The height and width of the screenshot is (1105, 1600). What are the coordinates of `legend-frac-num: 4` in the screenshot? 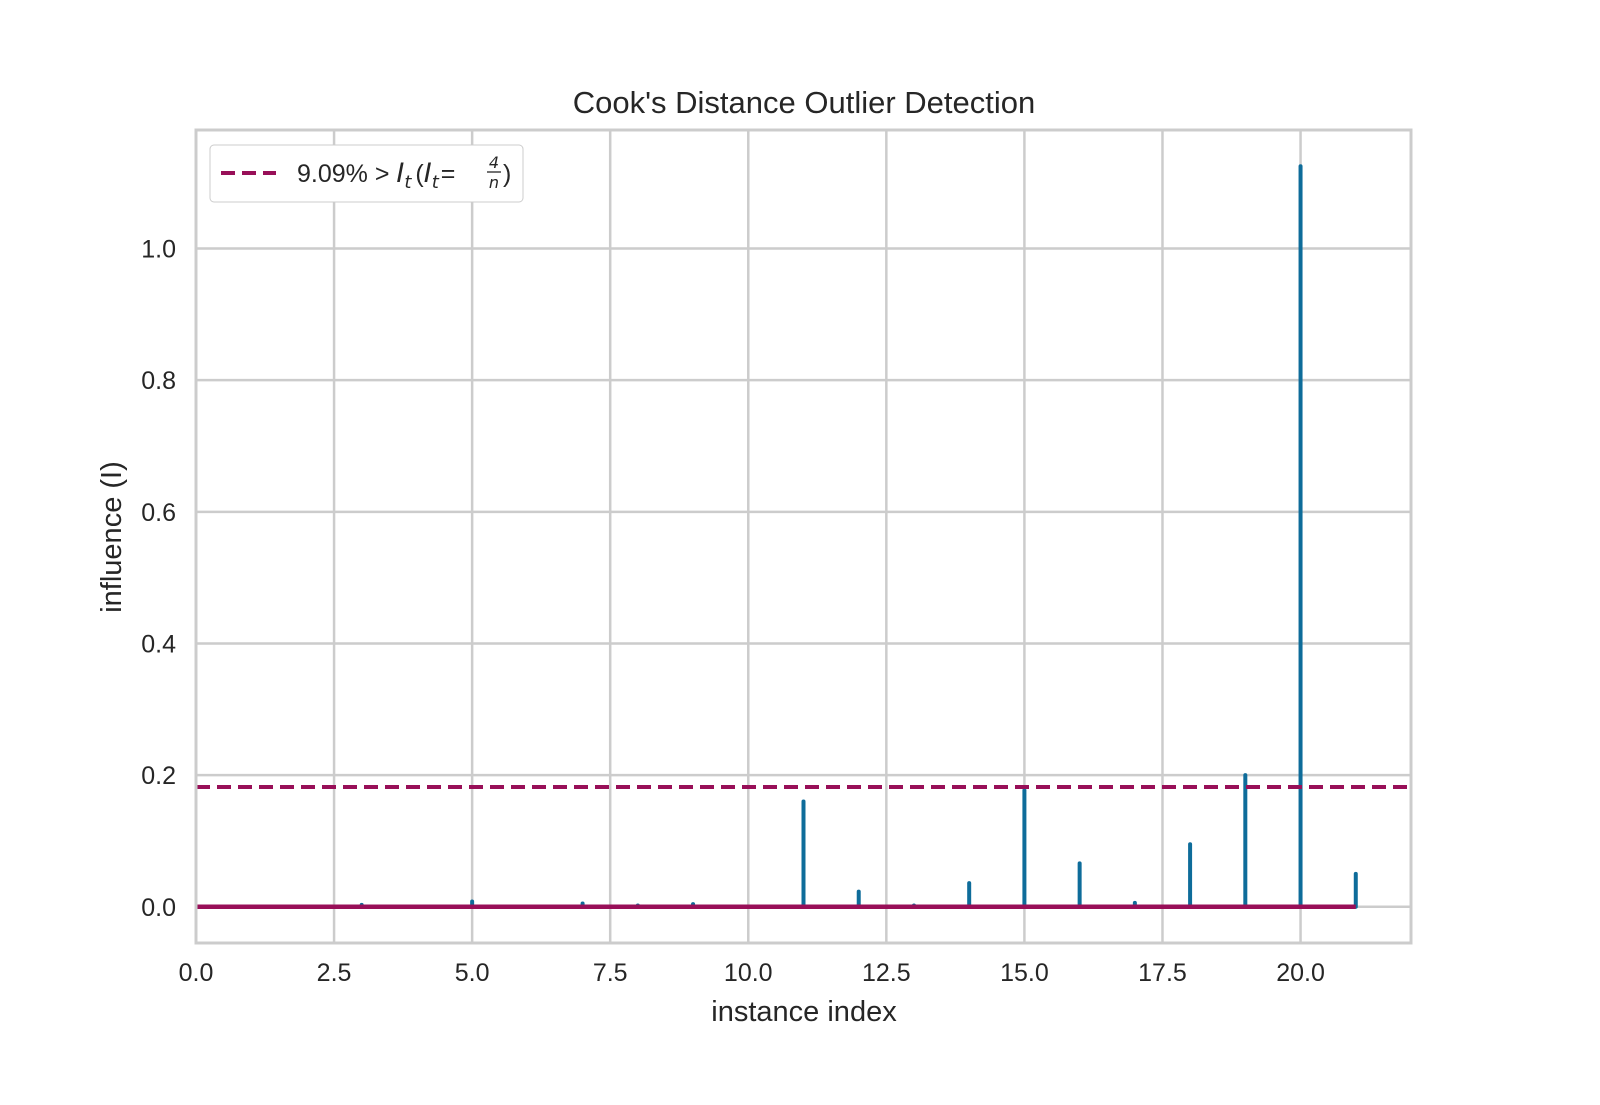 It's located at (494, 162).